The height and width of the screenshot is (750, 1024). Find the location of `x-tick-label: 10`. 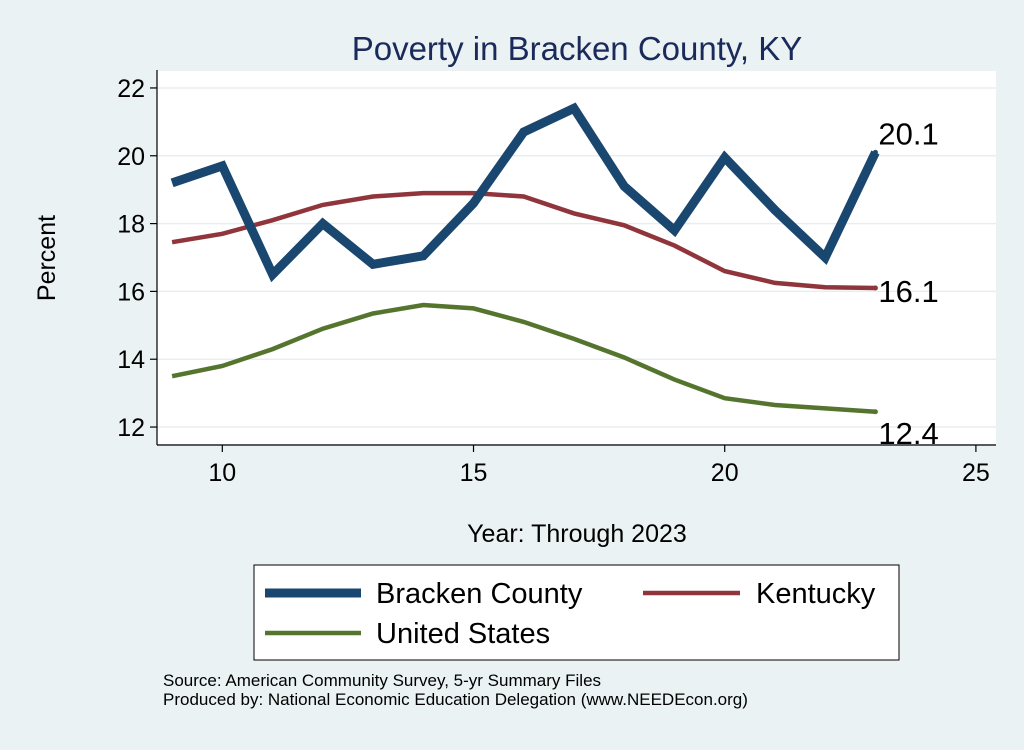

x-tick-label: 10 is located at coordinates (222, 473).